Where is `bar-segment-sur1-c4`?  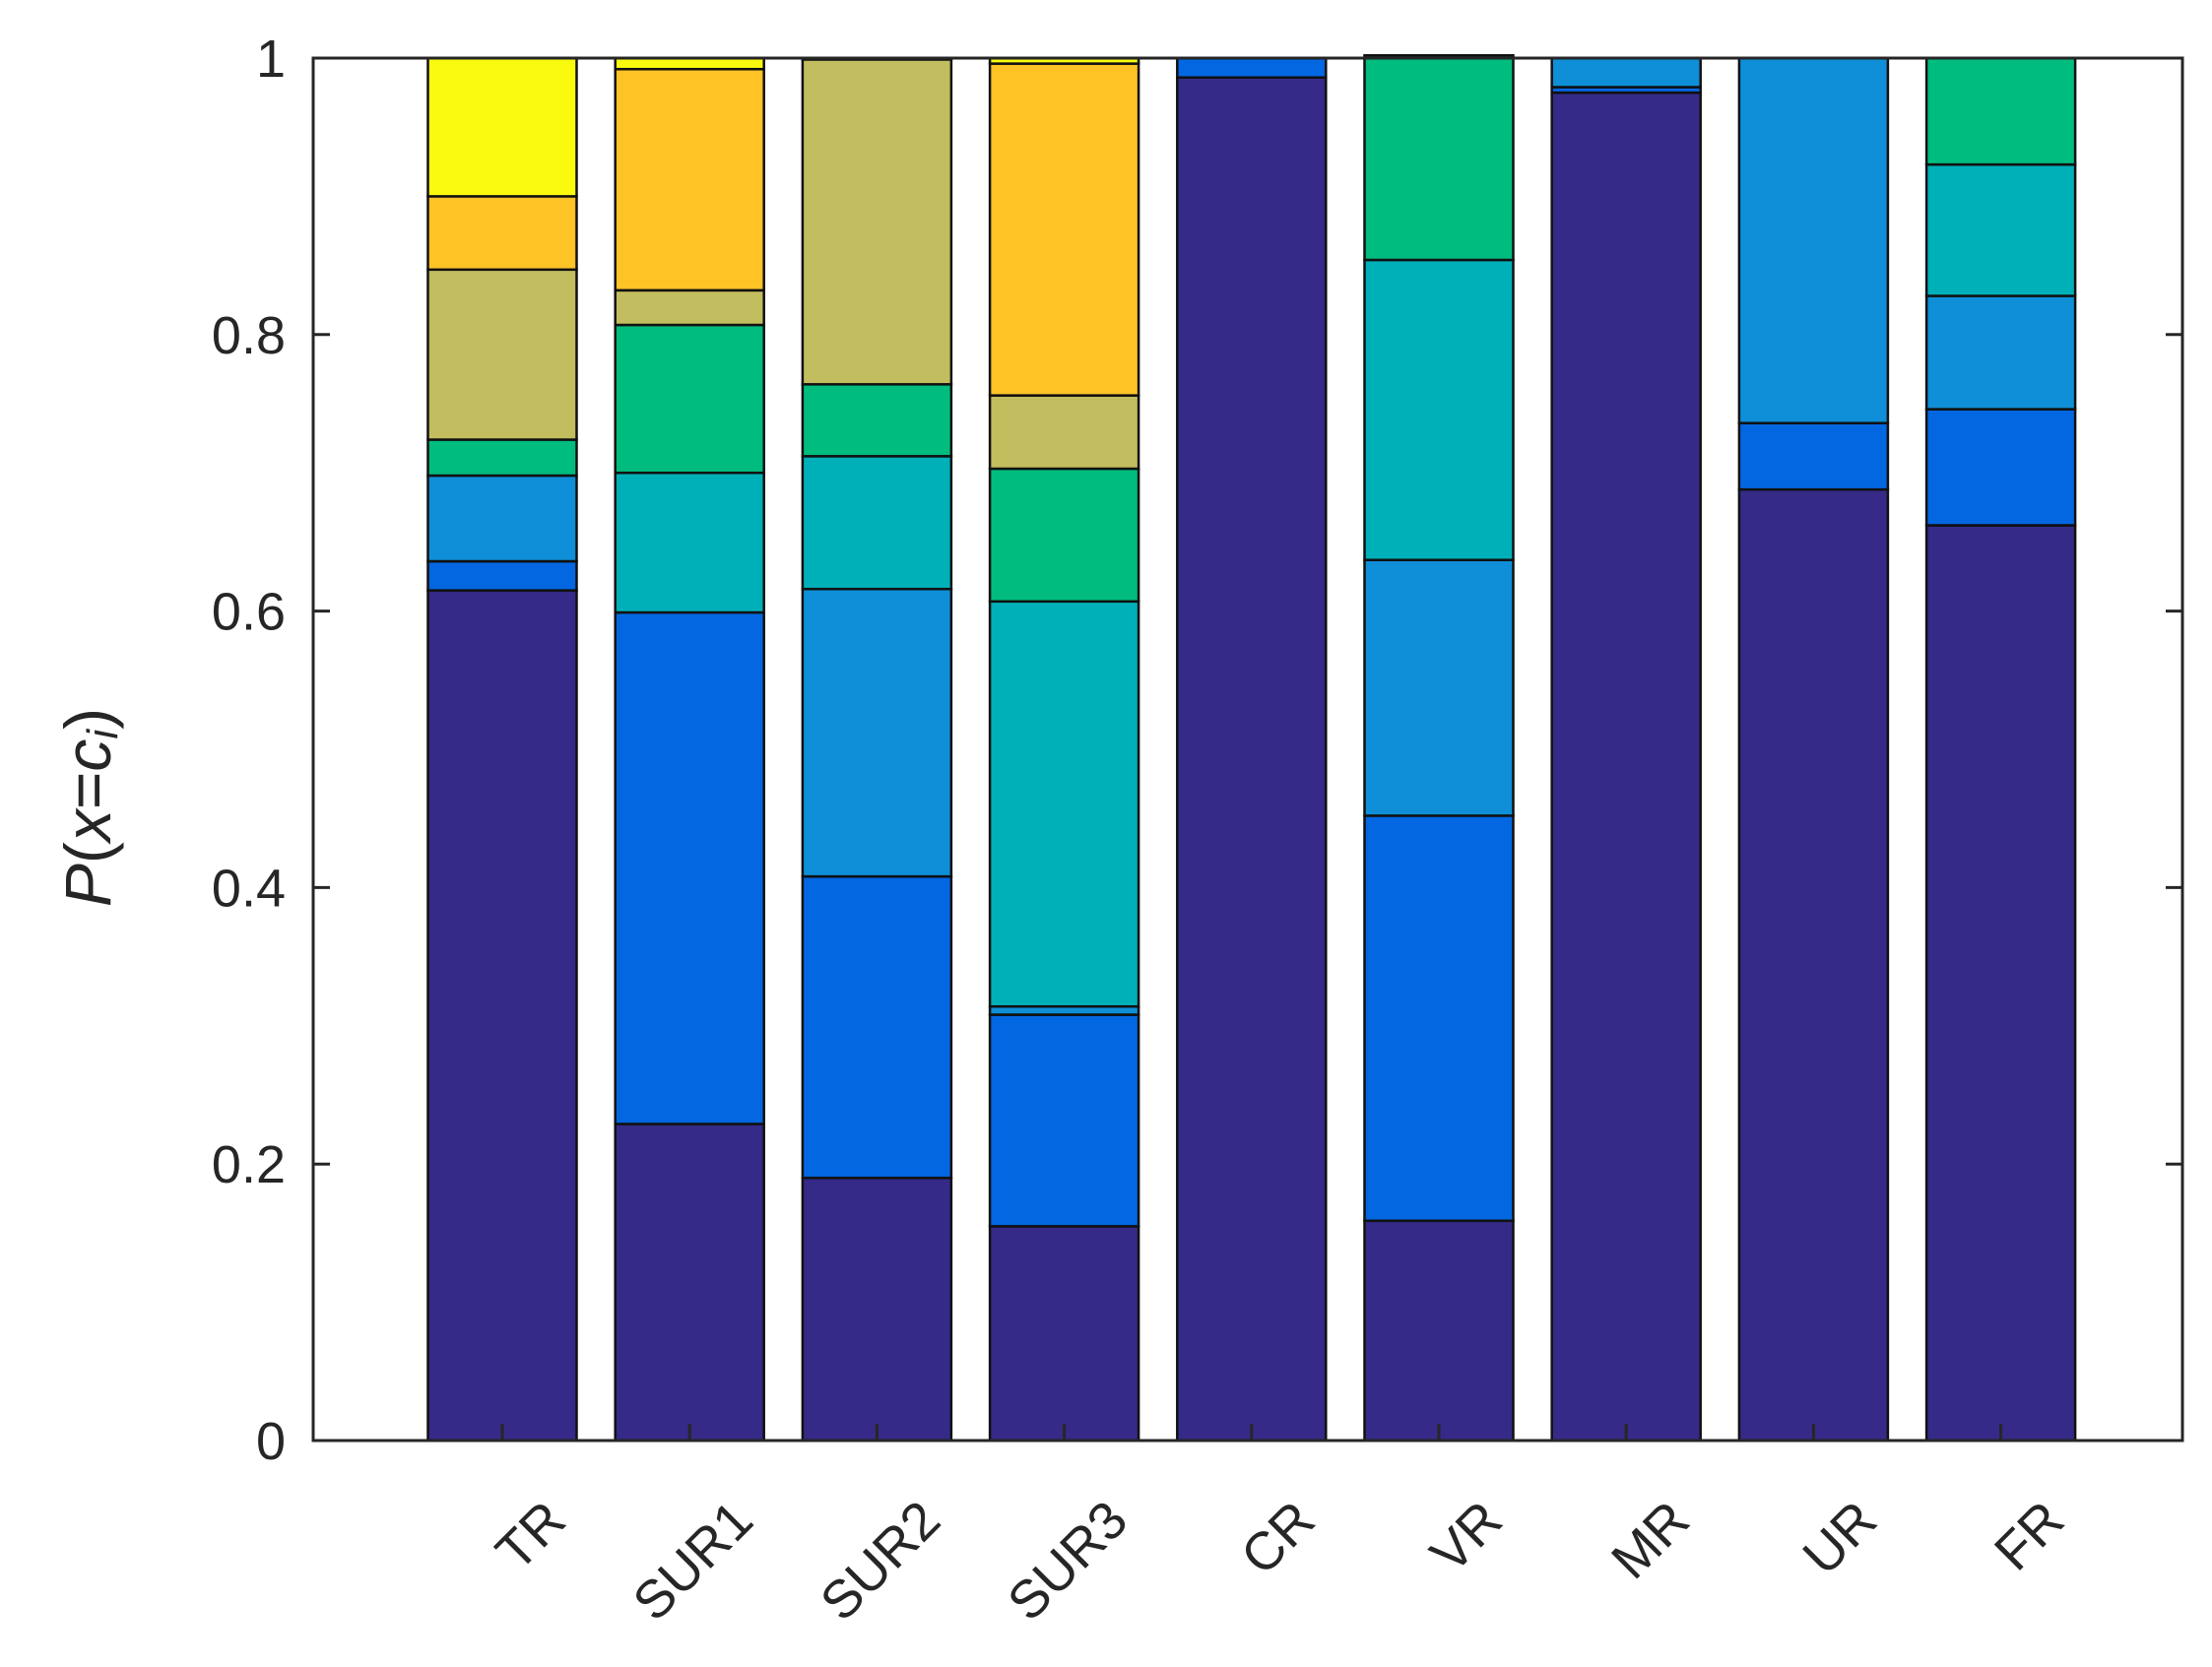
bar-segment-sur1-c4 is located at coordinates (689, 542).